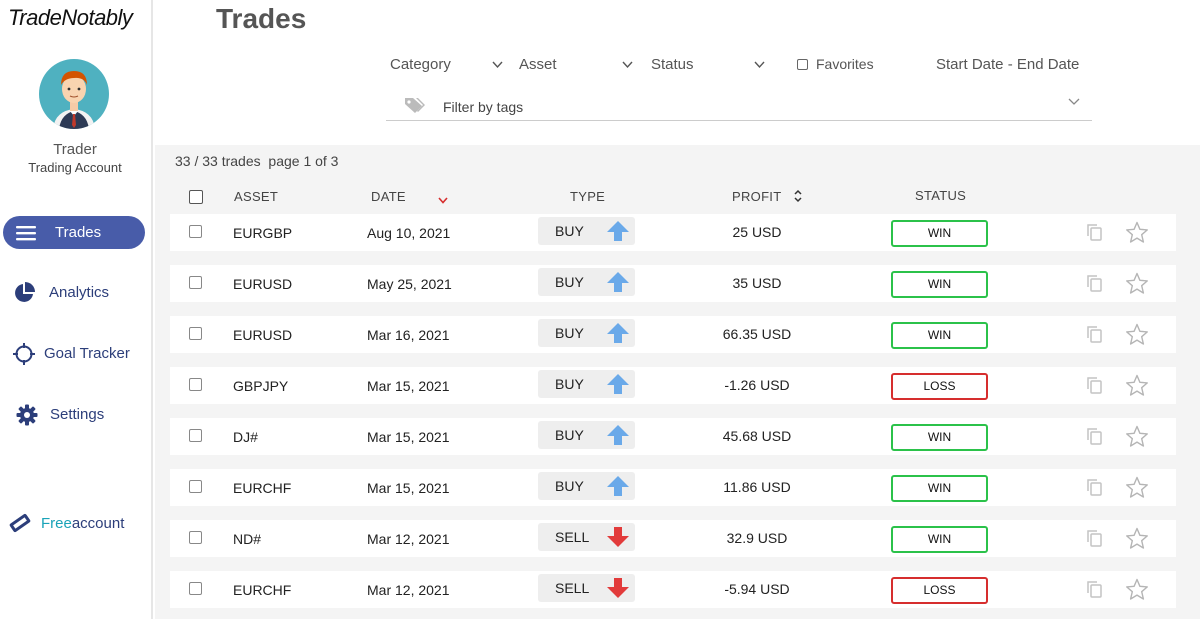  Describe the element at coordinates (77, 414) in the screenshot. I see `nav-label: Settings` at that location.